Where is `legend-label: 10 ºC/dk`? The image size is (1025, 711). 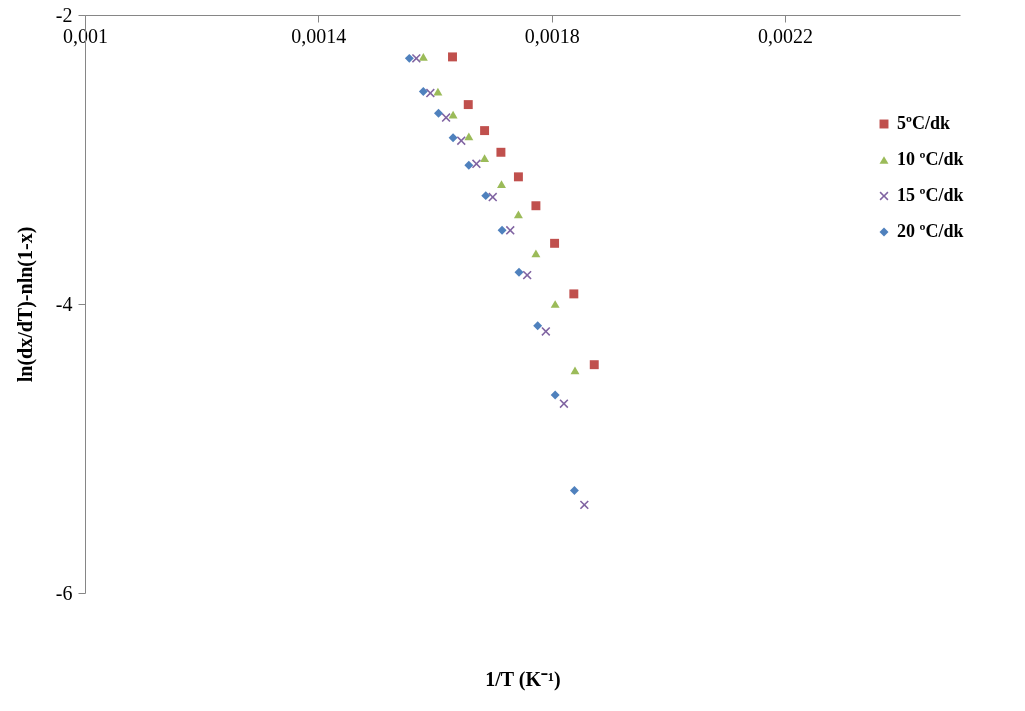
legend-label: 10 ºC/dk is located at coordinates (930, 159).